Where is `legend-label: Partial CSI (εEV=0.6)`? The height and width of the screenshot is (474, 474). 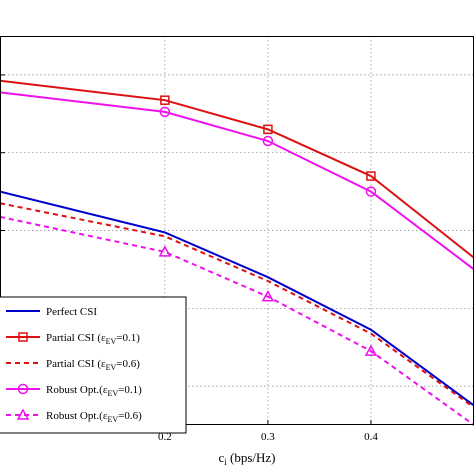 legend-label: Partial CSI (εEV=0.6) is located at coordinates (93, 365).